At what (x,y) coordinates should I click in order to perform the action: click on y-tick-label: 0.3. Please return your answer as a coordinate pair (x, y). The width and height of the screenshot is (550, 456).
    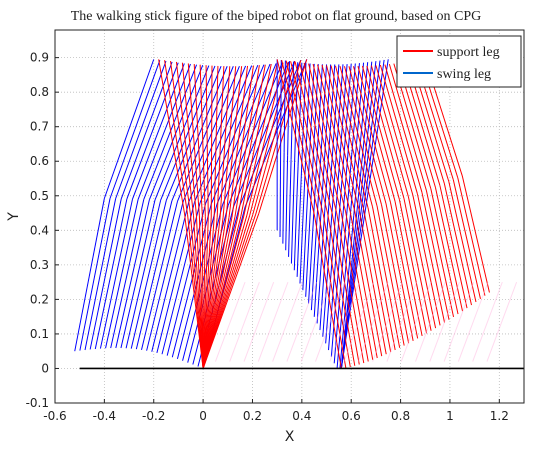
    Looking at the image, I should click on (39, 265).